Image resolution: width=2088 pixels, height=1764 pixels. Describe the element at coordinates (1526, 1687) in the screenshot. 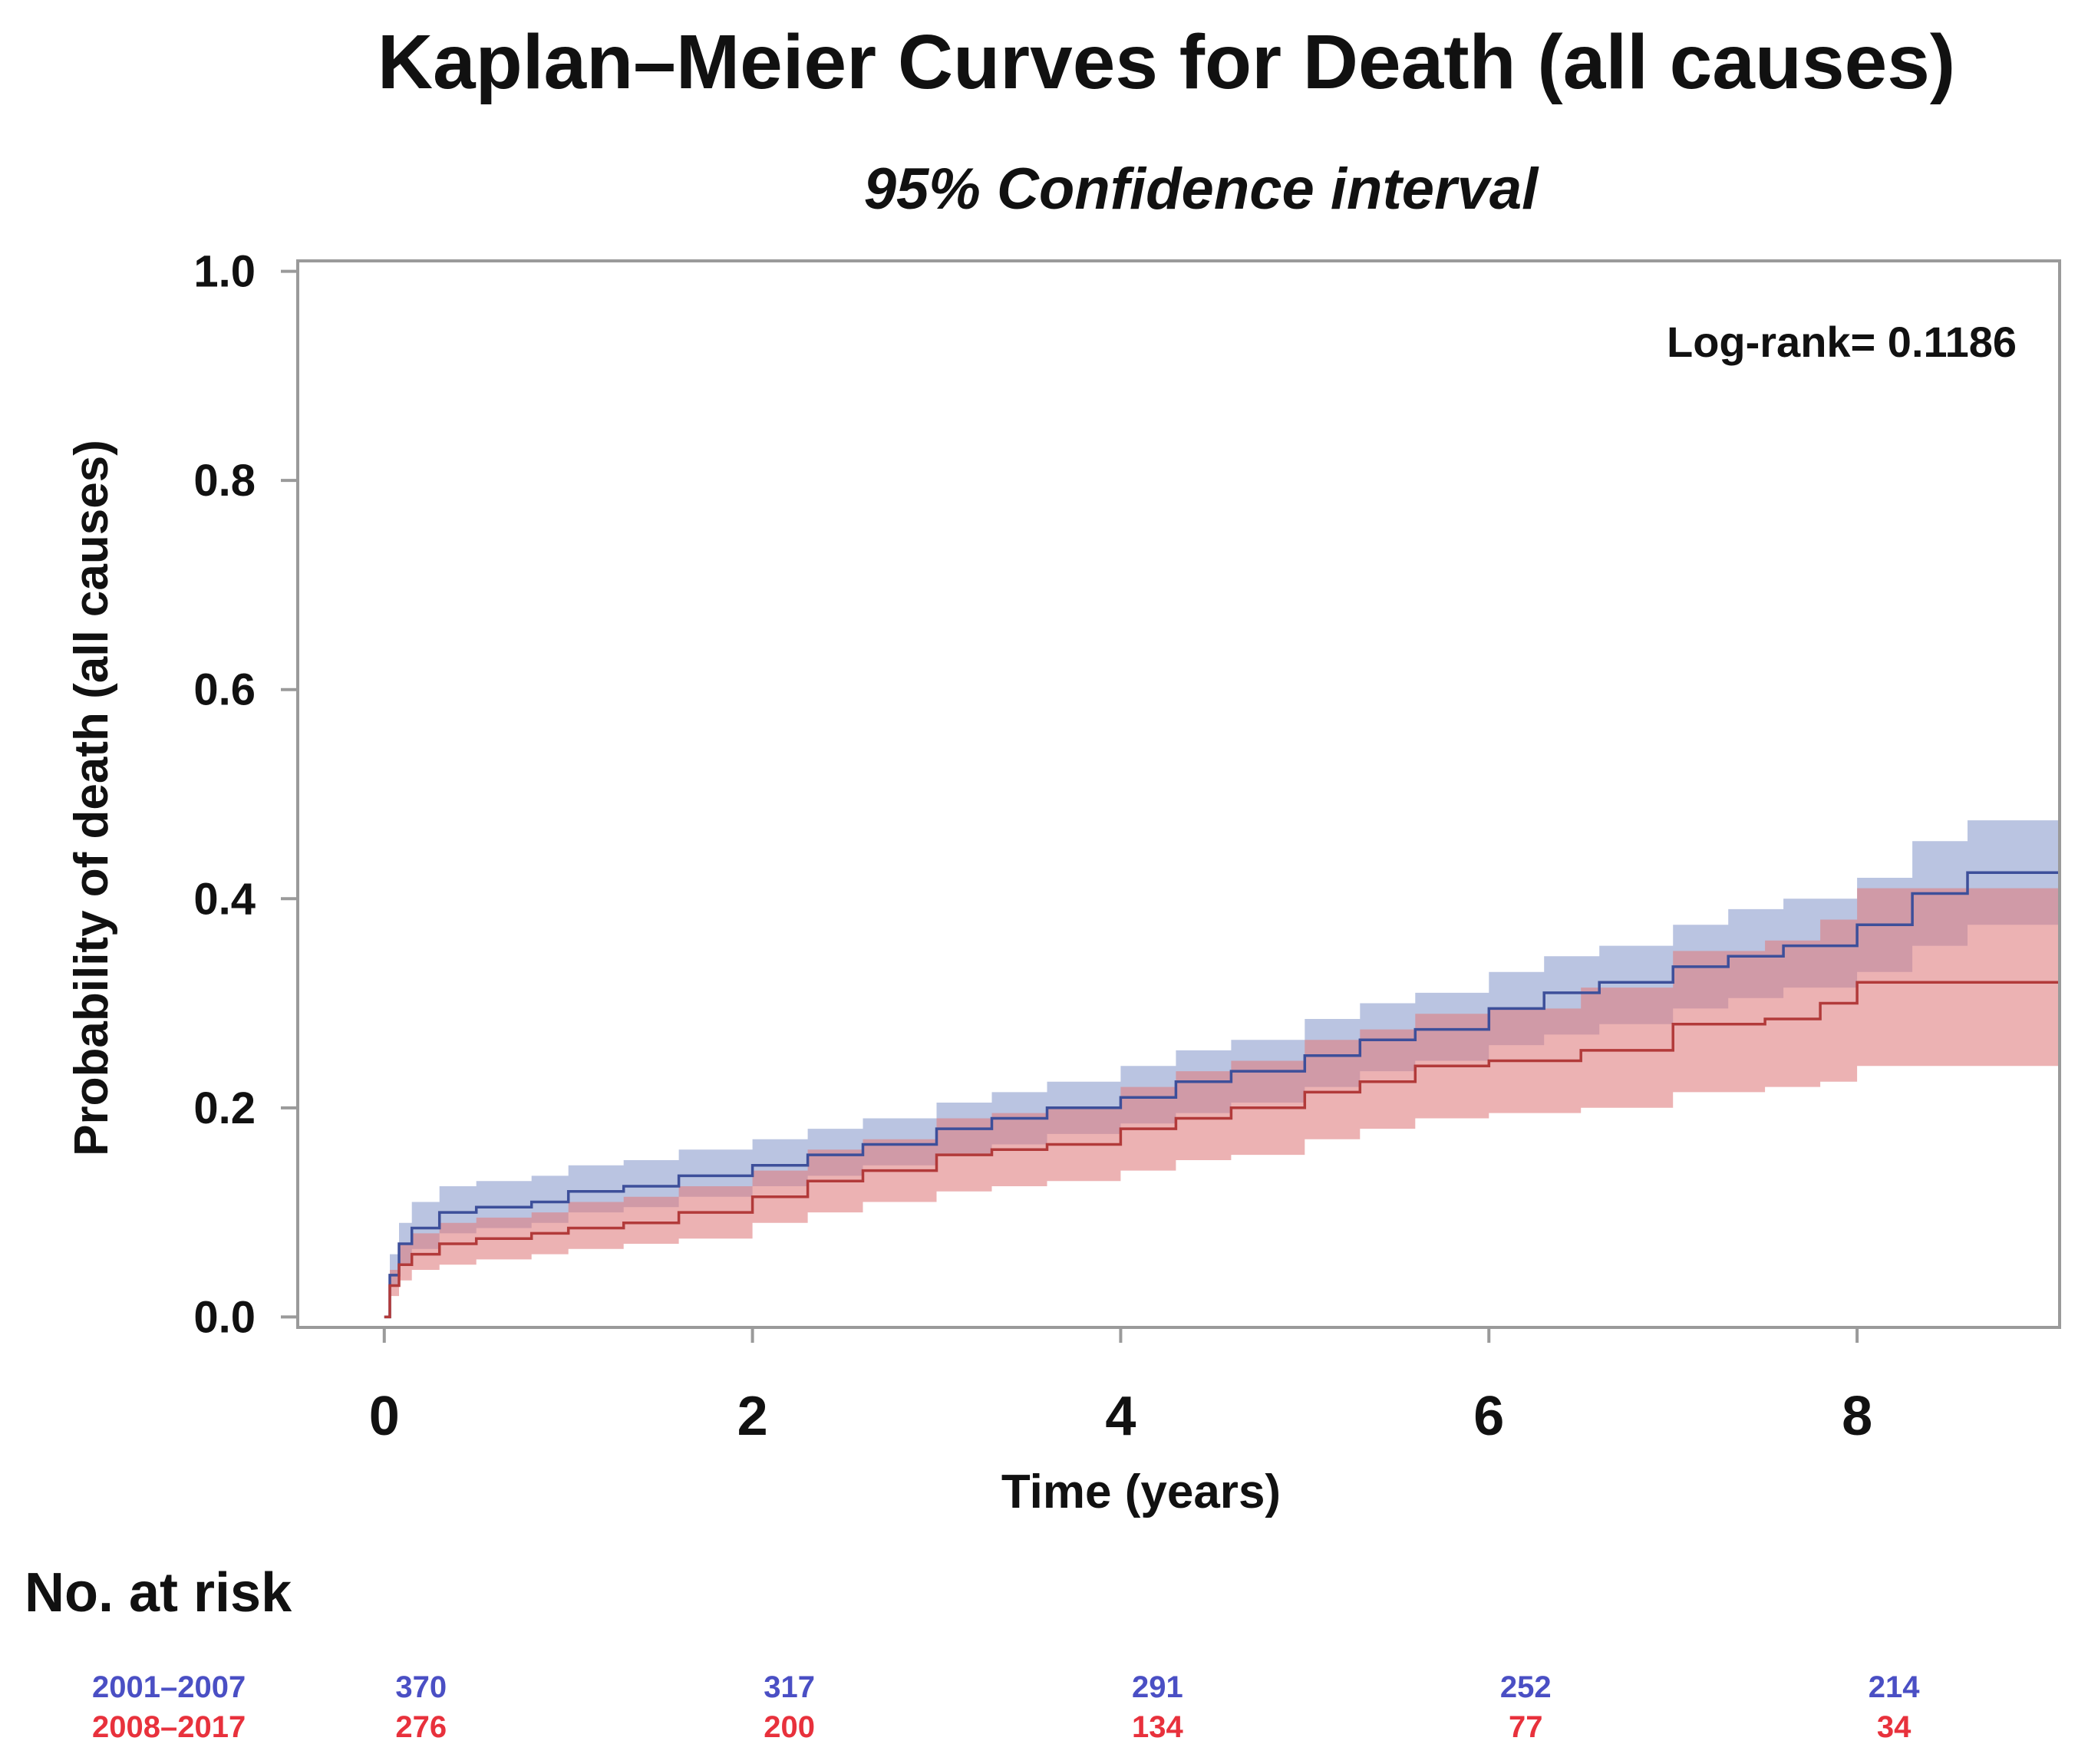

I see `risk-count: 252` at that location.